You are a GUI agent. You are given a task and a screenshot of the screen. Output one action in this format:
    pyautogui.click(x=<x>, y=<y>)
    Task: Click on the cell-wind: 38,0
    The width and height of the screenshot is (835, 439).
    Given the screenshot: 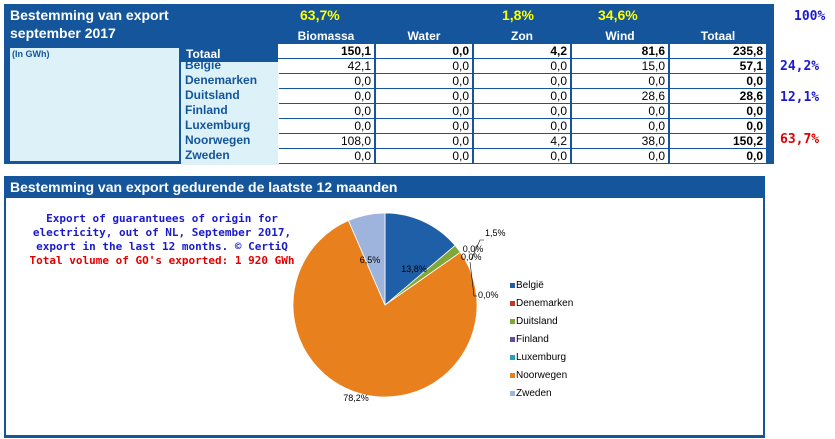 What is the action you would take?
    pyautogui.click(x=620, y=141)
    